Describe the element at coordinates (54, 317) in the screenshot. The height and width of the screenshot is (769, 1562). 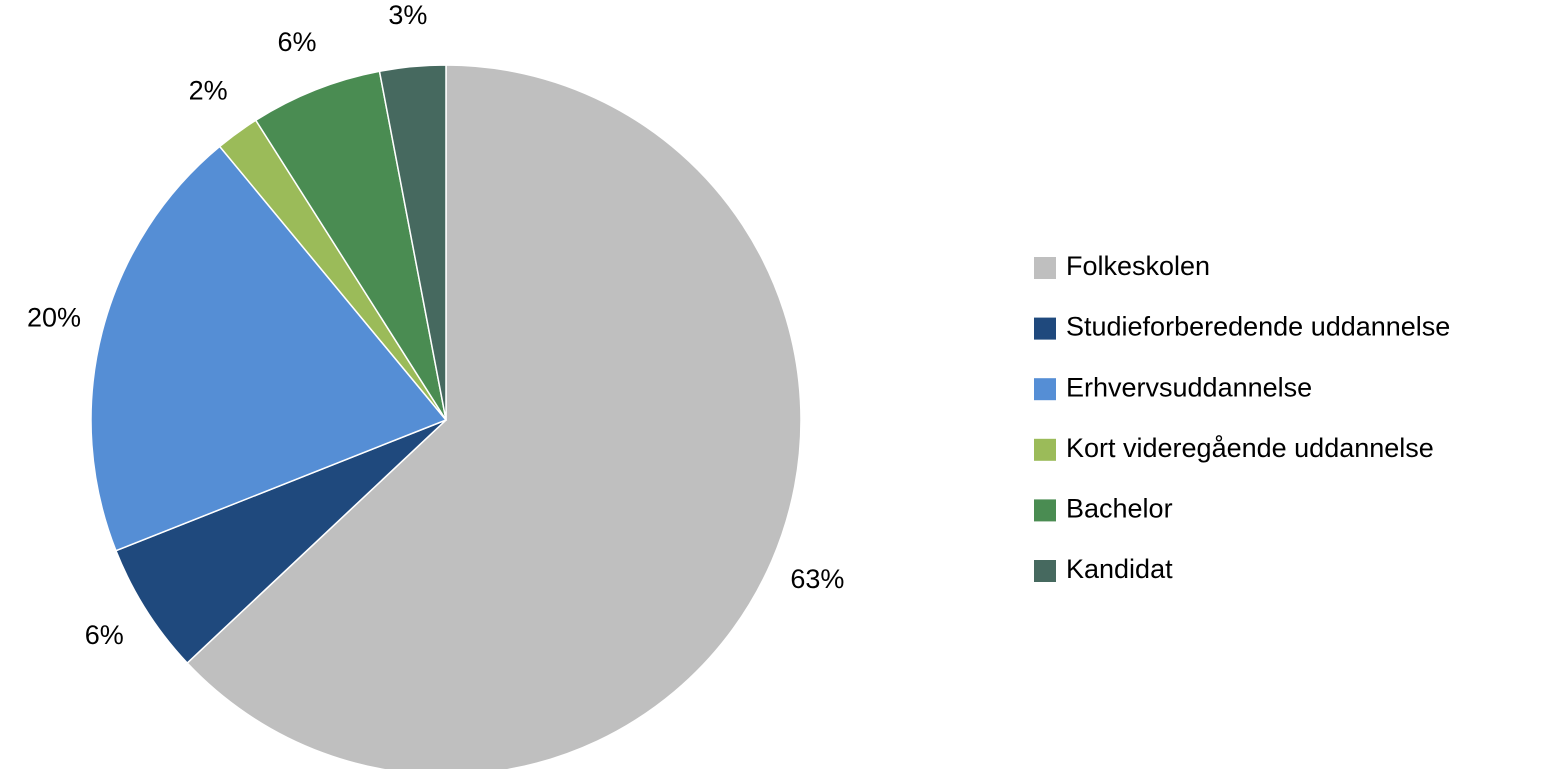
I see `data-label: 20%` at that location.